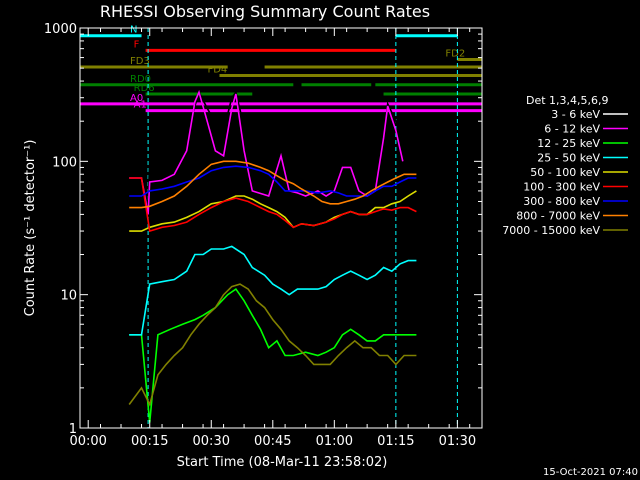  Describe the element at coordinates (455, 54) in the screenshot. I see `flag-label-fd2: FD2` at that location.